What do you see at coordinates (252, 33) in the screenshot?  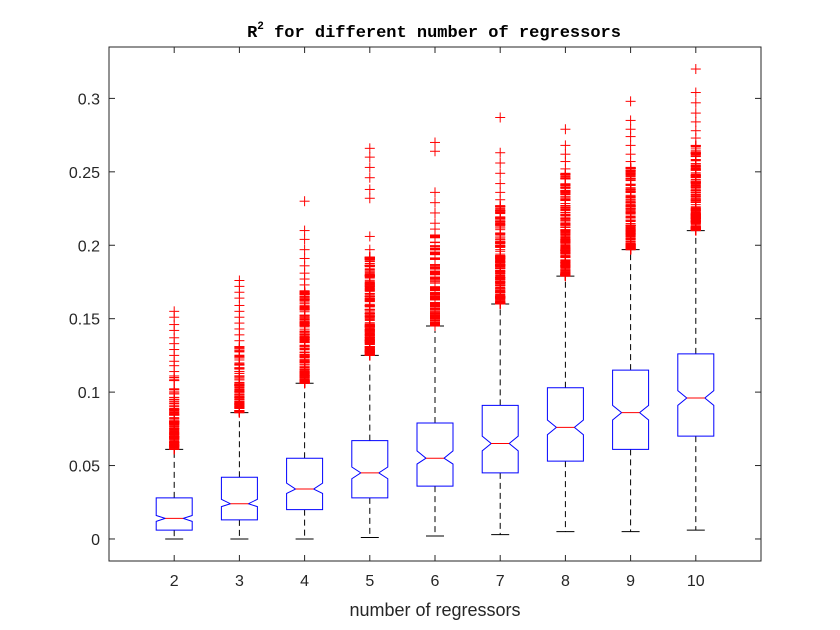 I see `plot-title-r: R` at bounding box center [252, 33].